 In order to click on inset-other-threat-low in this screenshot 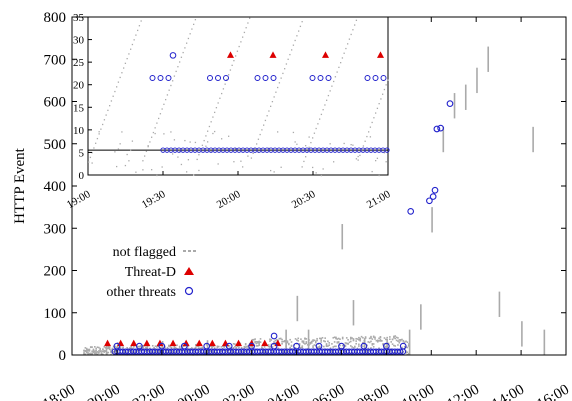, I will do `click(387, 150)`.